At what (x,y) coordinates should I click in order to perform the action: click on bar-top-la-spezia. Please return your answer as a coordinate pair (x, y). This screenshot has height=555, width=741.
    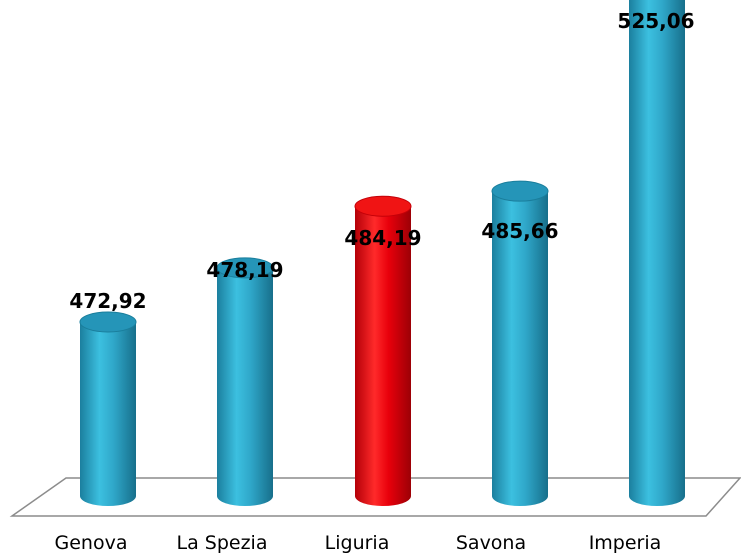
    Looking at the image, I should click on (245, 268).